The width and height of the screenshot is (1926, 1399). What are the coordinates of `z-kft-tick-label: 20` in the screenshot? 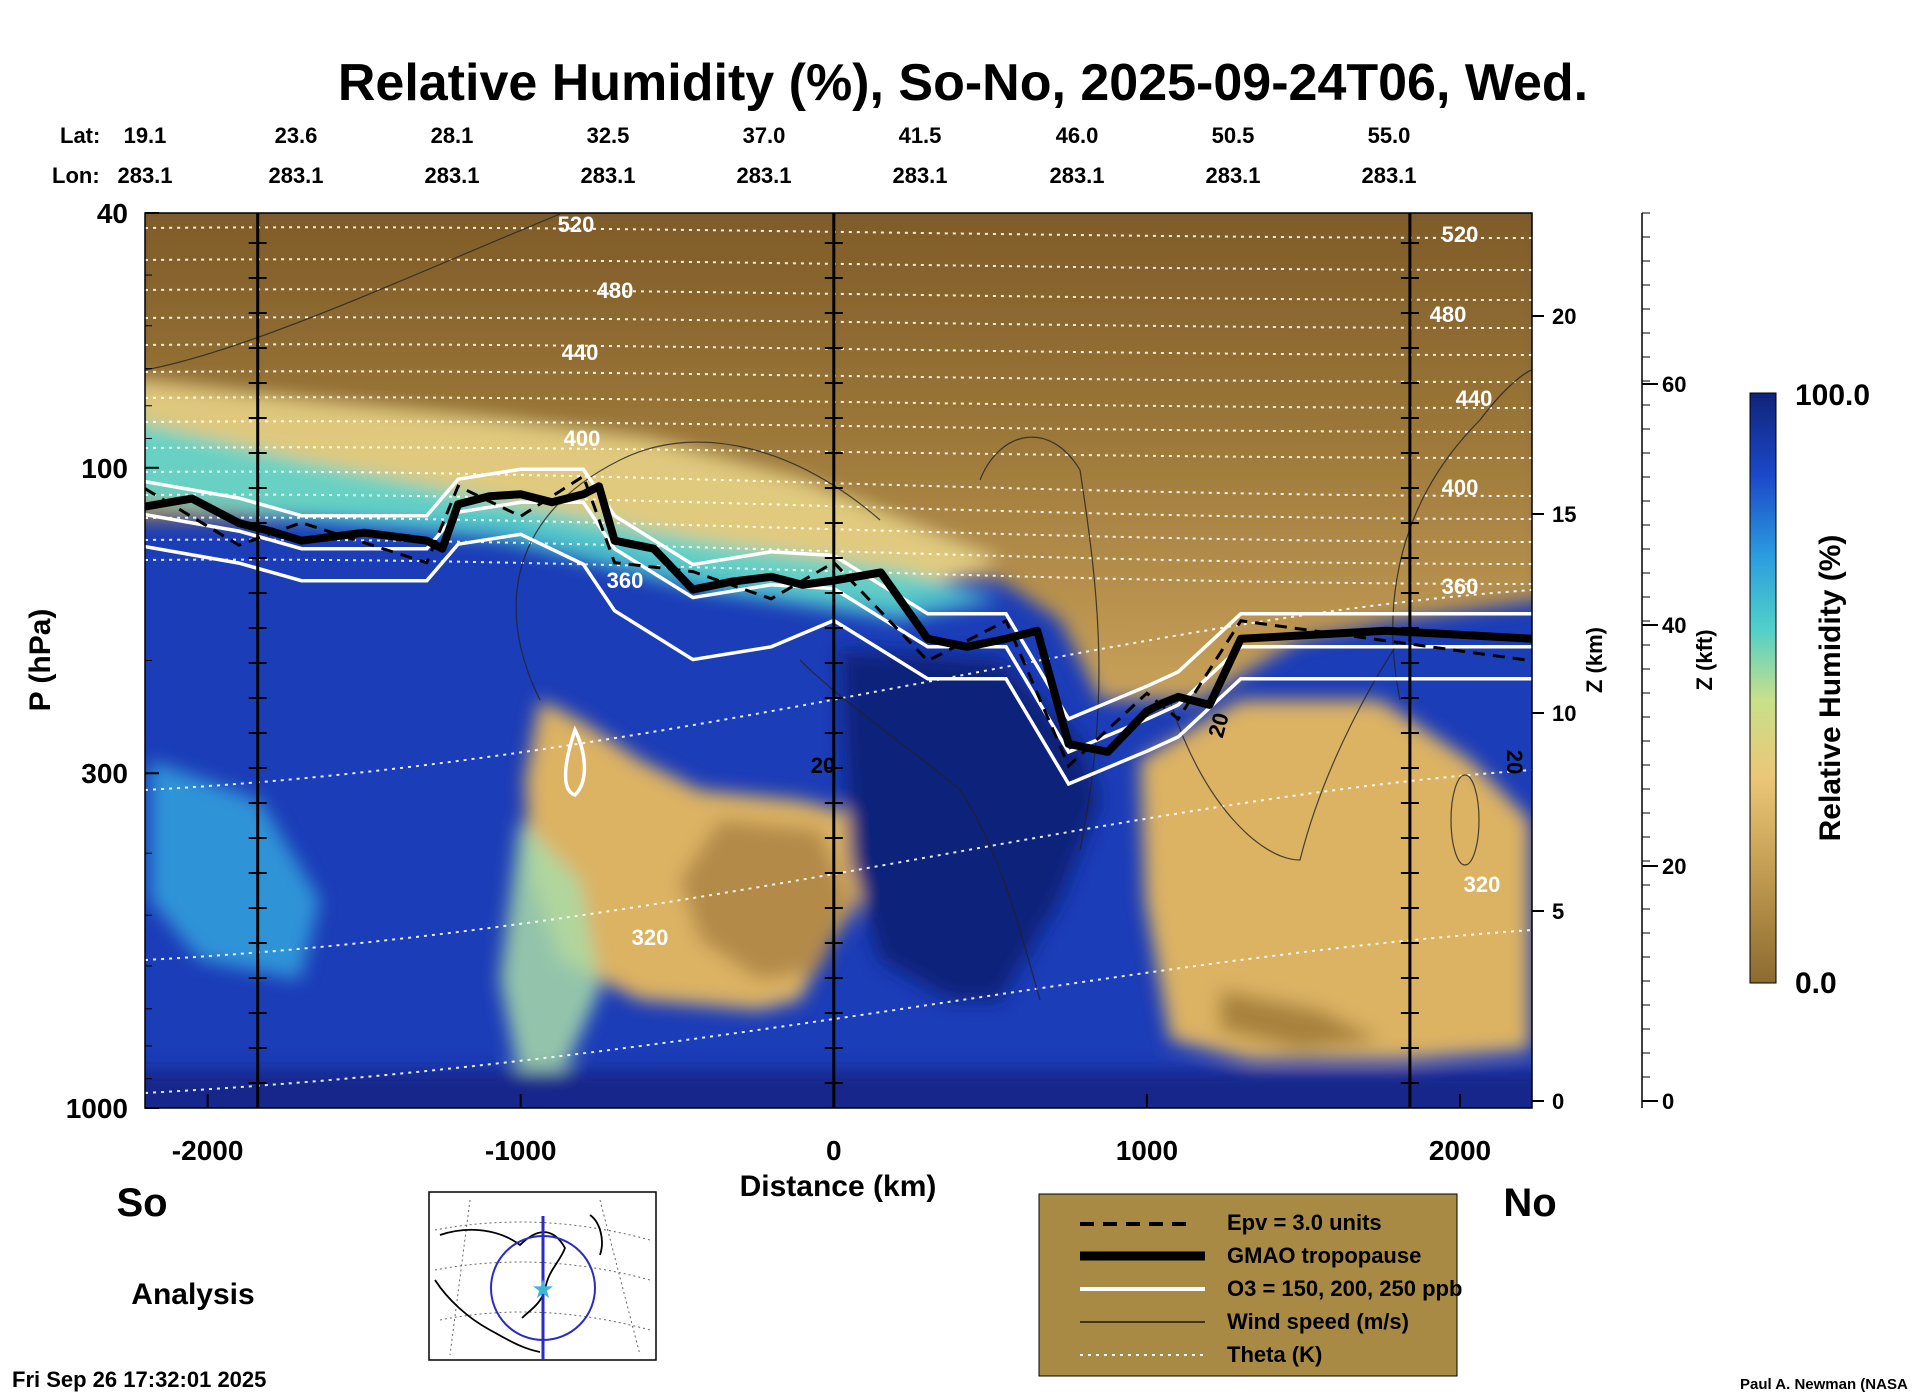 It's located at (1674, 866).